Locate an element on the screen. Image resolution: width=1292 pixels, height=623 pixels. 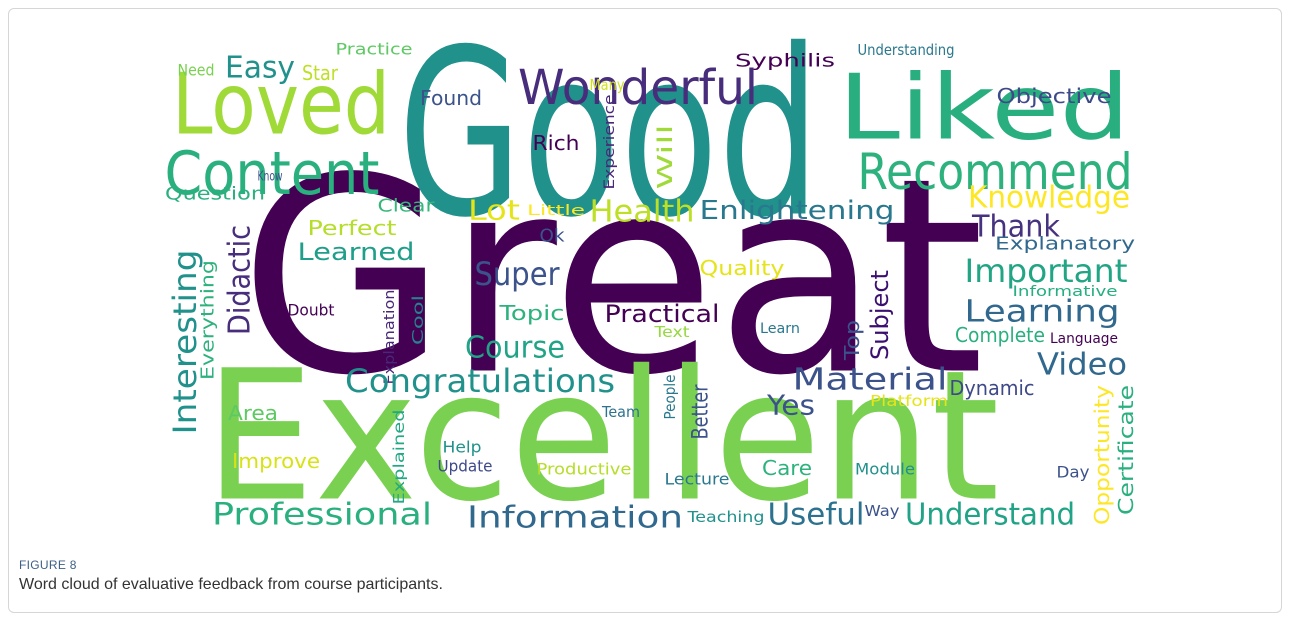
word: Important is located at coordinates (1046, 271).